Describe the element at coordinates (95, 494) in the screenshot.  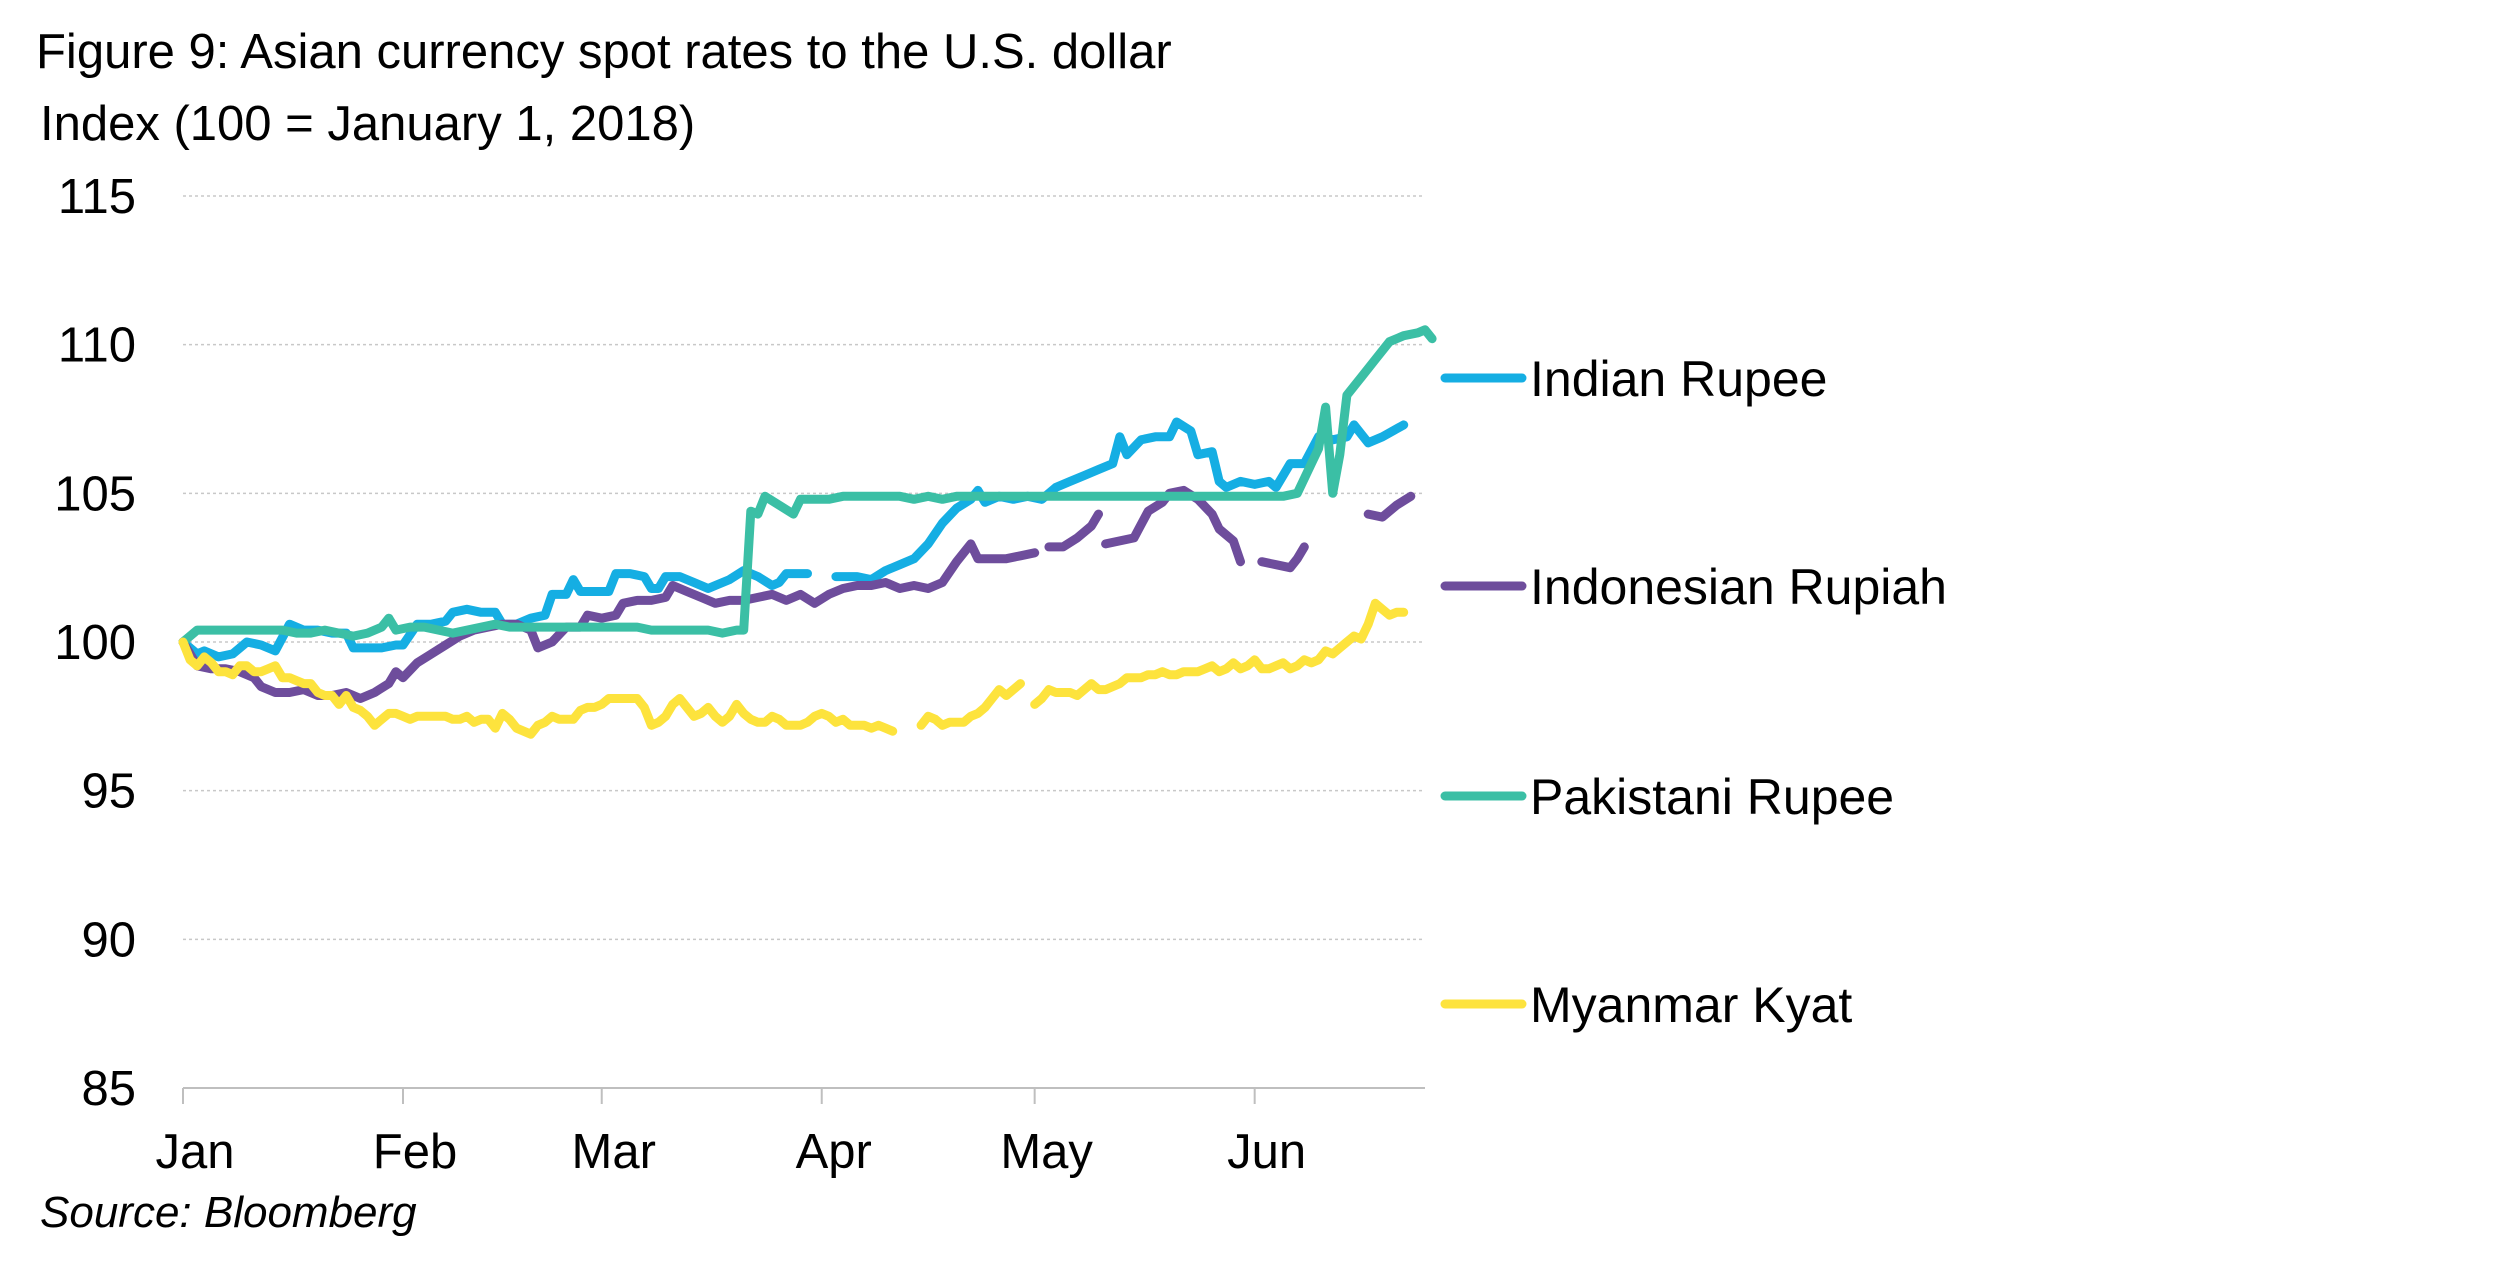
I see `y-tick-label: 105` at that location.